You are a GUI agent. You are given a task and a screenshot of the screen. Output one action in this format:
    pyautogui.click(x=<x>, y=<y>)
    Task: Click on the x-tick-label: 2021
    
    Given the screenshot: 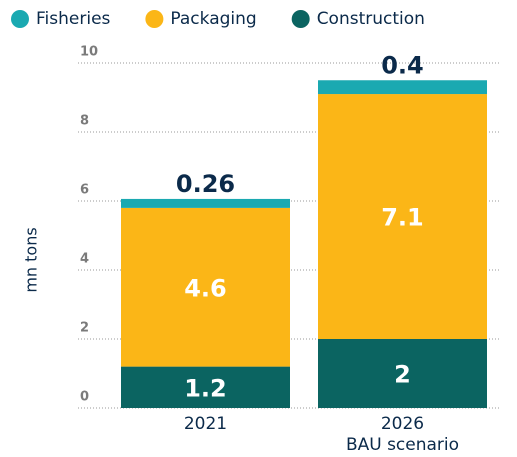 What is the action you would take?
    pyautogui.click(x=205, y=424)
    